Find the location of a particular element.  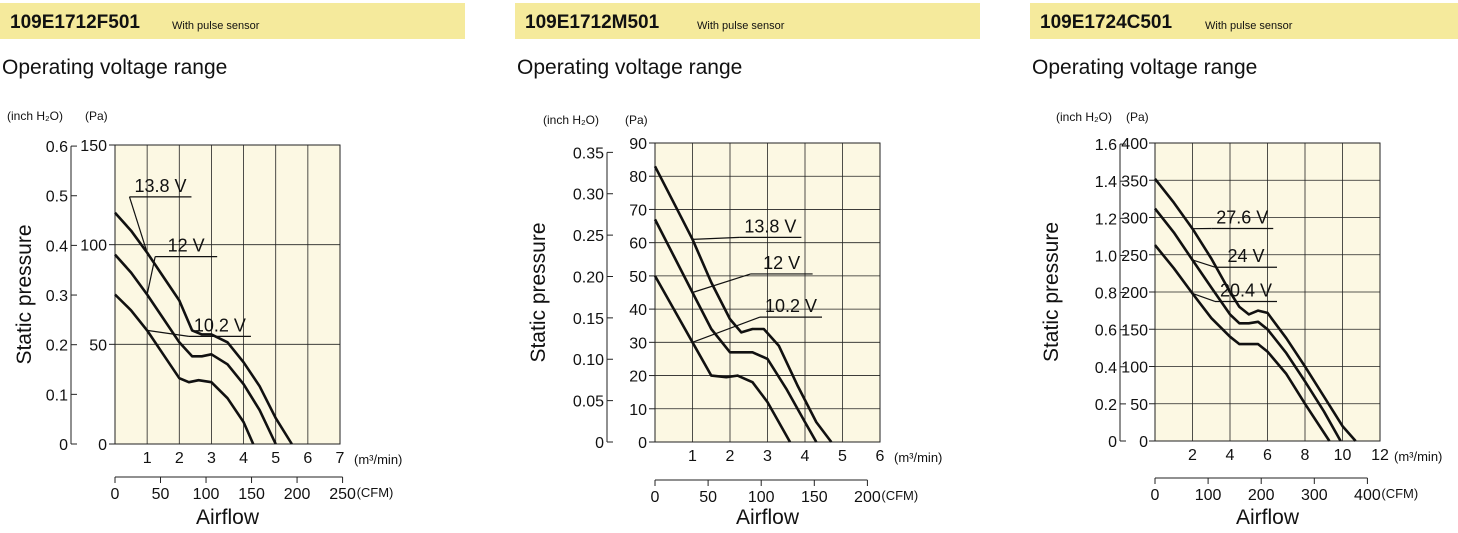

y-tick-label: 80 is located at coordinates (638, 177).